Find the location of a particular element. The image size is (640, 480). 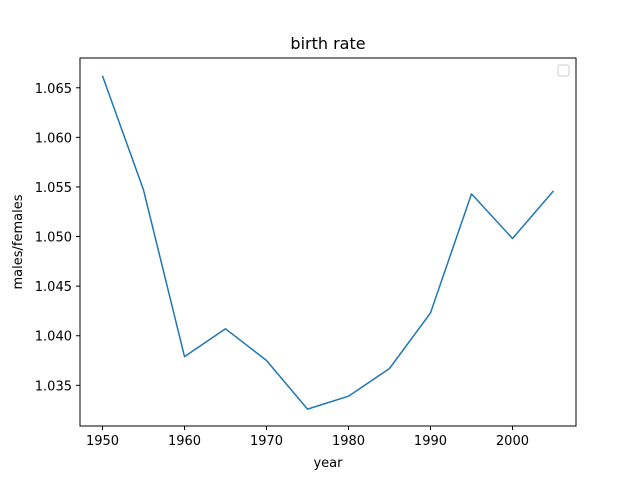

legend-box is located at coordinates (563, 70).